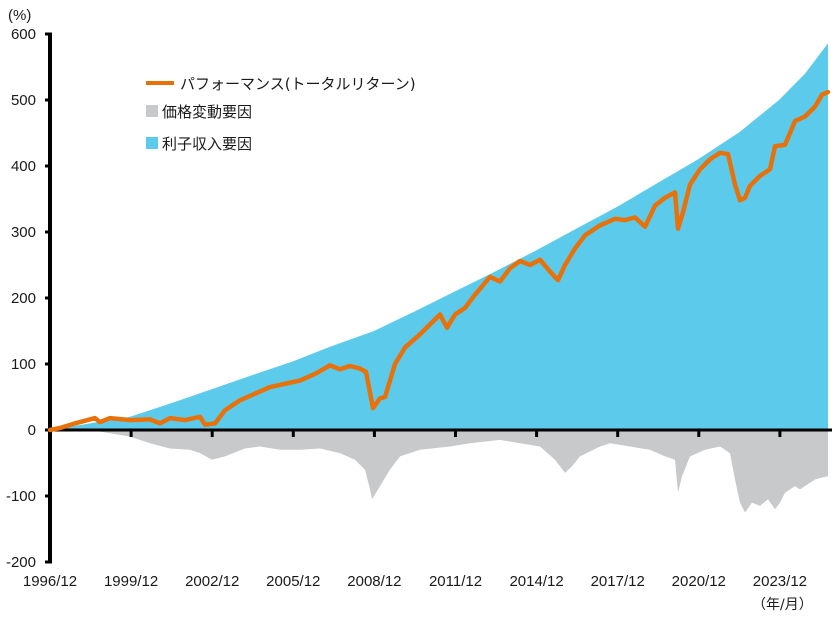  What do you see at coordinates (281, 143) in the screenshot?
I see `legend-item-interest: 利子収入要因` at bounding box center [281, 143].